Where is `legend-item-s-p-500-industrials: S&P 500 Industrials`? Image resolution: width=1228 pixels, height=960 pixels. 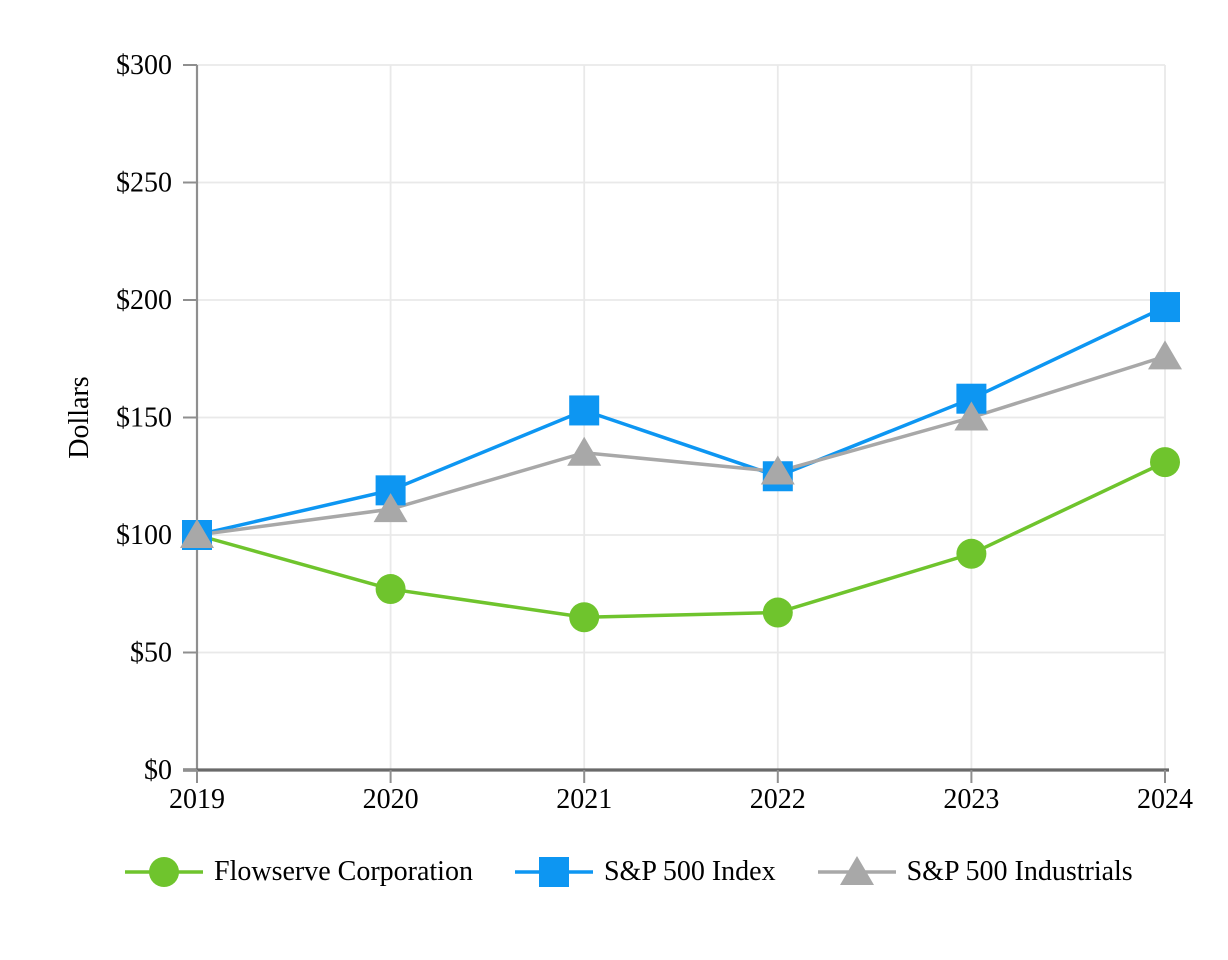 legend-item-s-p-500-industrials: S&P 500 Industrials is located at coordinates (974, 872).